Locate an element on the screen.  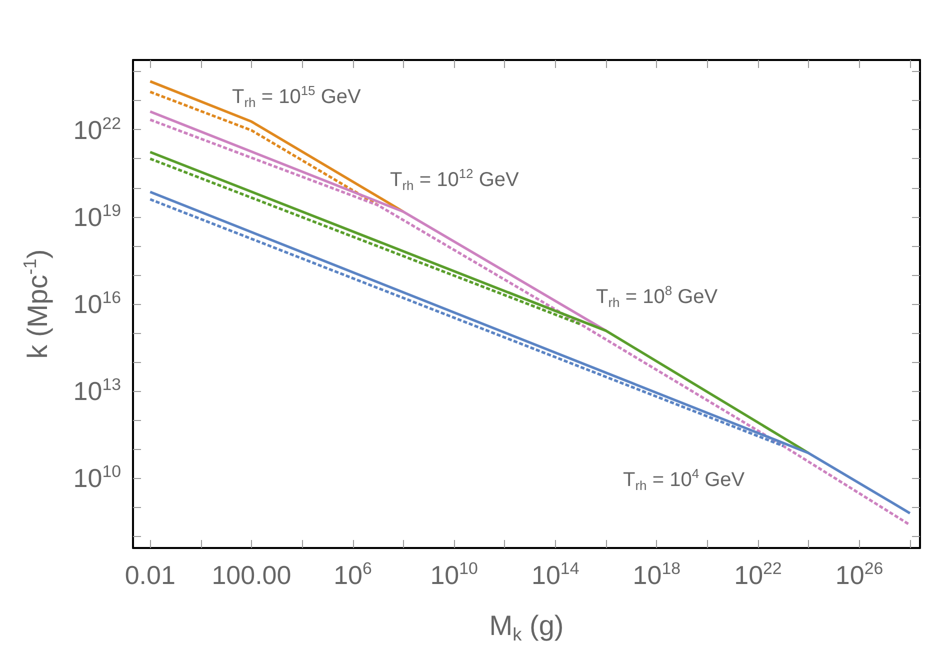
annotation: T$_{rh}$ = 10$^{15}$ GeV is located at coordinates (296, 96).